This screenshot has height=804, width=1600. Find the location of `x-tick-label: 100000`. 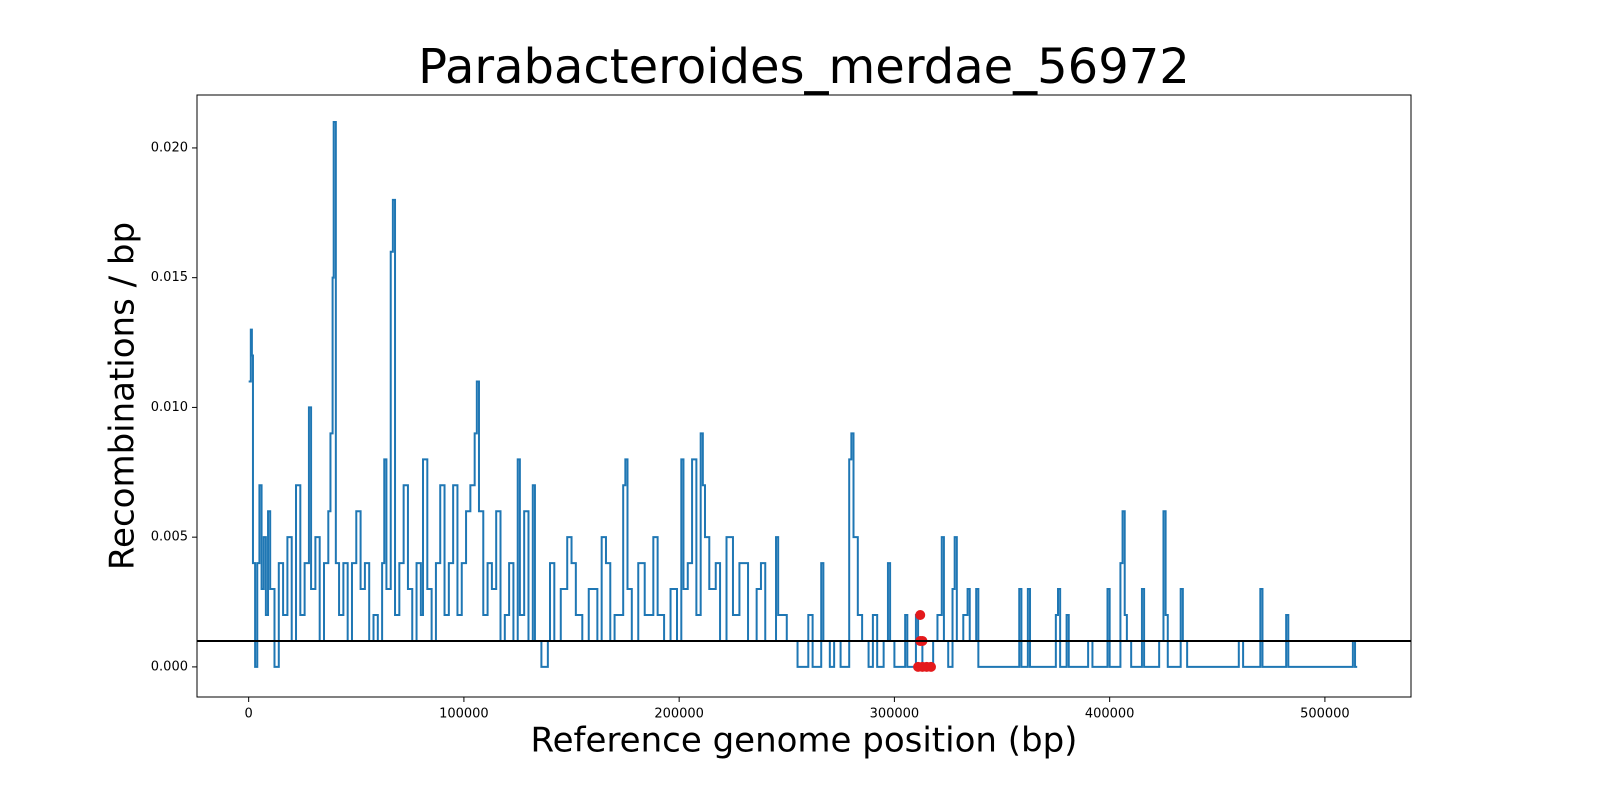

x-tick-label: 100000 is located at coordinates (464, 714).